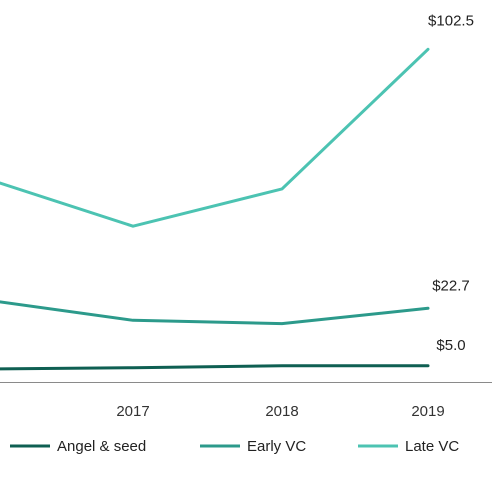 This screenshot has height=482, width=492. What do you see at coordinates (276, 446) in the screenshot?
I see `legend-label: Early VC` at bounding box center [276, 446].